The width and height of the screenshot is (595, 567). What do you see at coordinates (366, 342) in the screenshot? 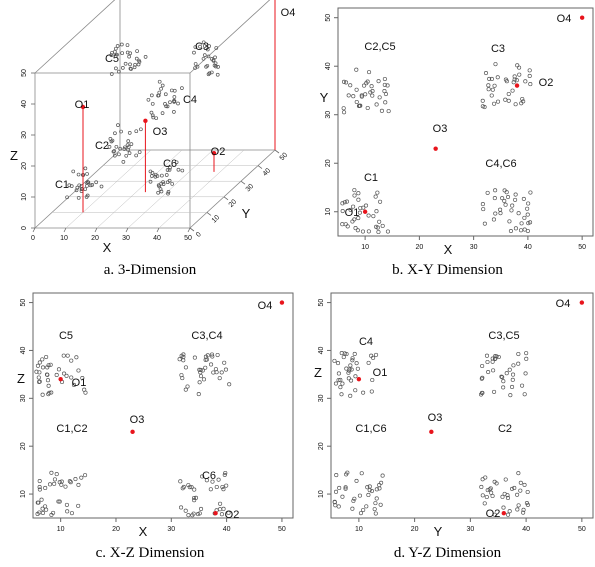
I see `cluster-label: C4` at bounding box center [366, 342].